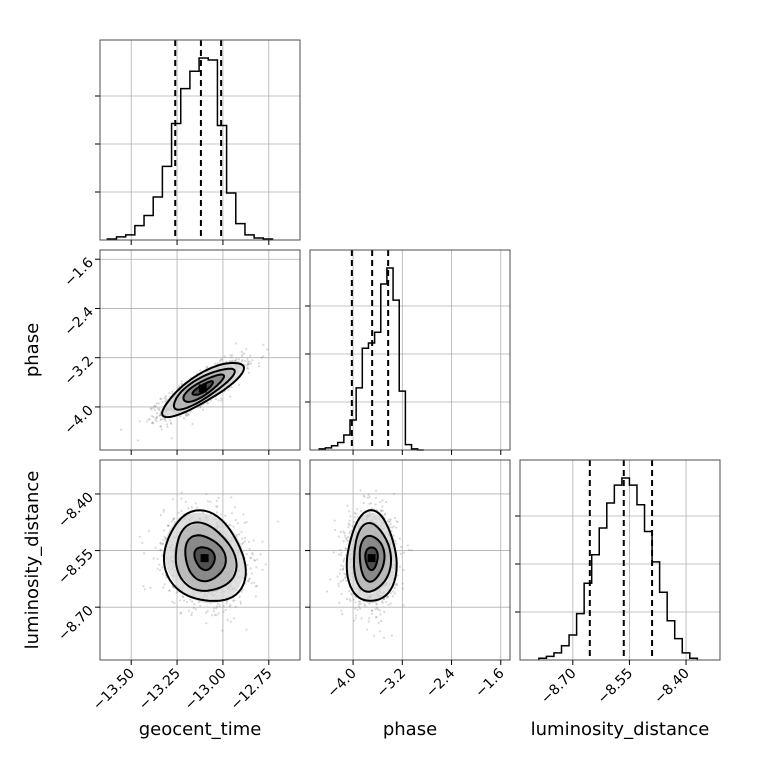 The image size is (760, 760). I want to click on y-tick-label: −8.55, so click(76, 567).